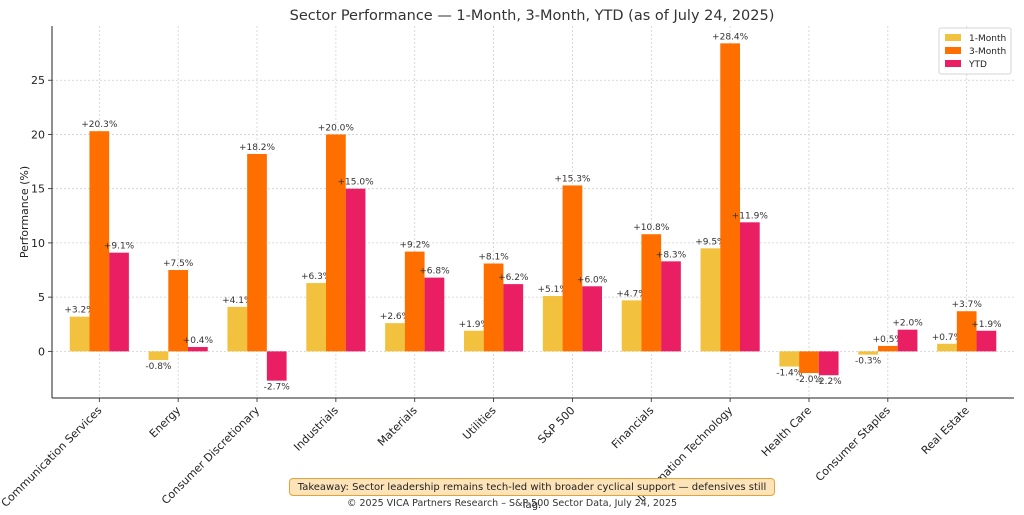 The height and width of the screenshot is (515, 1024). I want to click on x-tick-label: Materials, so click(397, 426).